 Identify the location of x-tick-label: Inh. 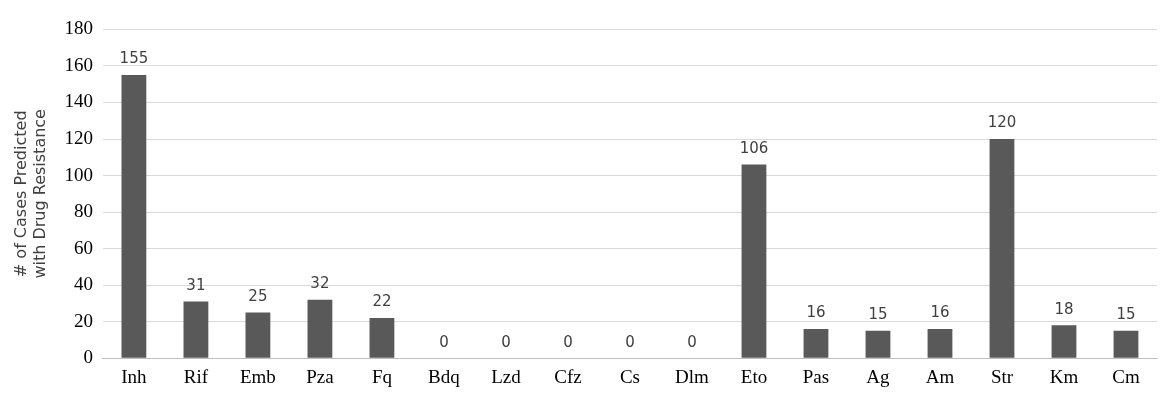
(134, 376).